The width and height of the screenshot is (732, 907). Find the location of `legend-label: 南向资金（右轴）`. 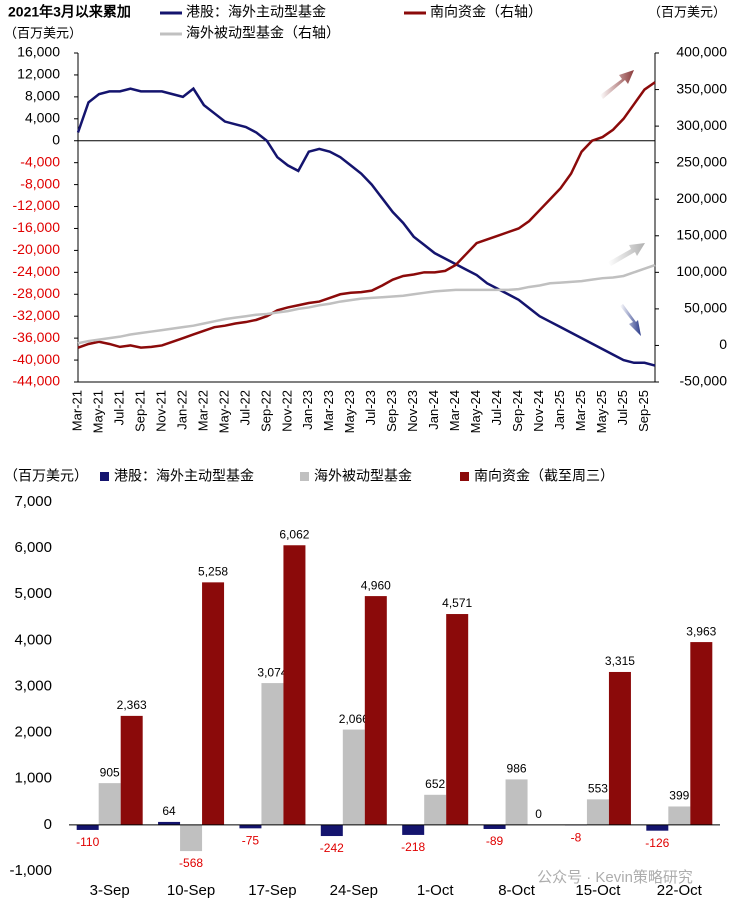

legend-label: 南向资金（右轴） is located at coordinates (486, 12).